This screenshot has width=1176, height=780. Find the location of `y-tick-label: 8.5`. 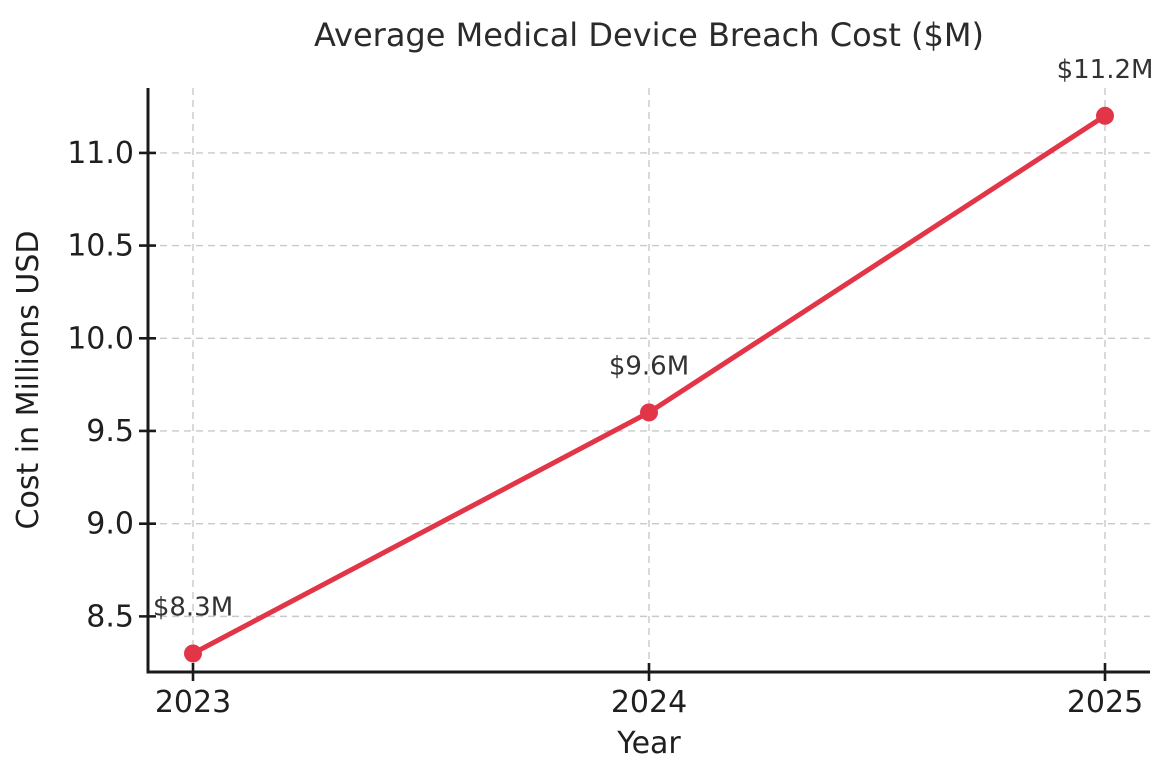

y-tick-label: 8.5 is located at coordinates (110, 616).